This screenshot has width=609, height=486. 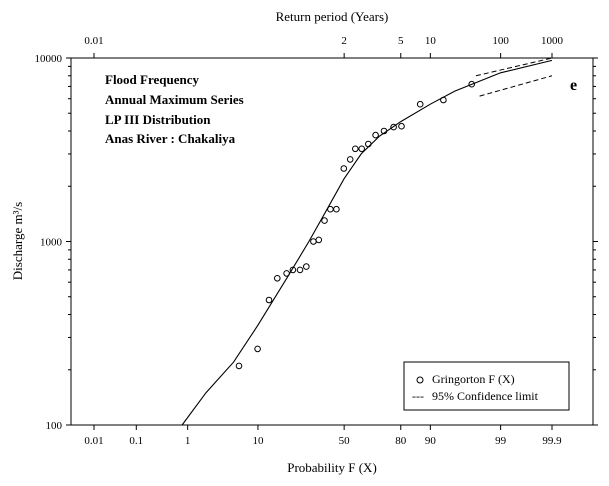 What do you see at coordinates (174, 99) in the screenshot?
I see `annotation-line-2: Annual Maximum Series` at bounding box center [174, 99].